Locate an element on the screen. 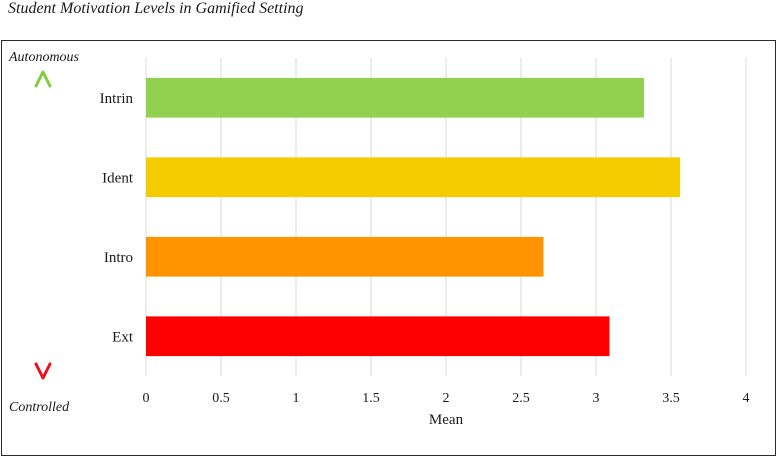 The image size is (784, 458). category-label-intrin: Intrin is located at coordinates (117, 99).